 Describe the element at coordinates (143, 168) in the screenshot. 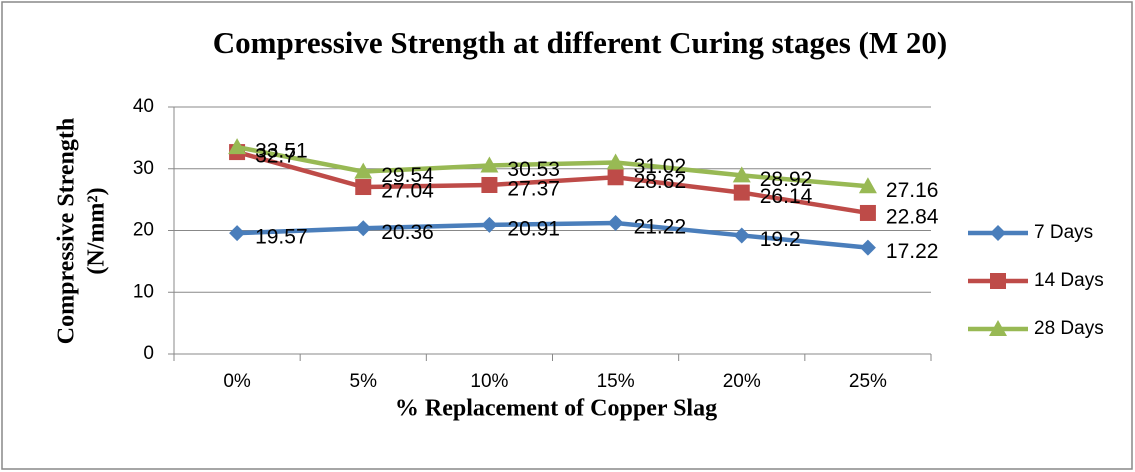

I see `y-tick-label: 30` at that location.